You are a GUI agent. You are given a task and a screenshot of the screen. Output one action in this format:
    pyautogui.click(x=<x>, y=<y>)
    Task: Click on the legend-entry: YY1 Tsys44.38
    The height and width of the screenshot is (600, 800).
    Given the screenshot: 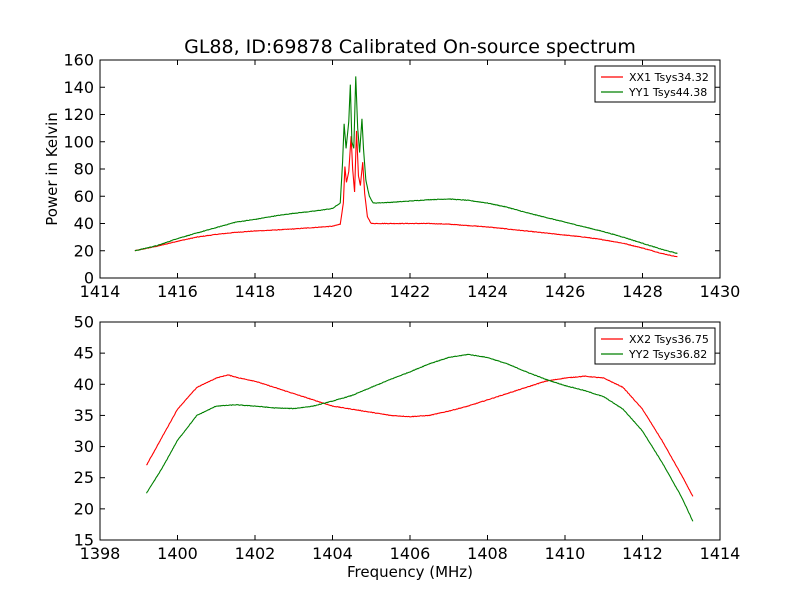 What is the action you would take?
    pyautogui.click(x=667, y=92)
    